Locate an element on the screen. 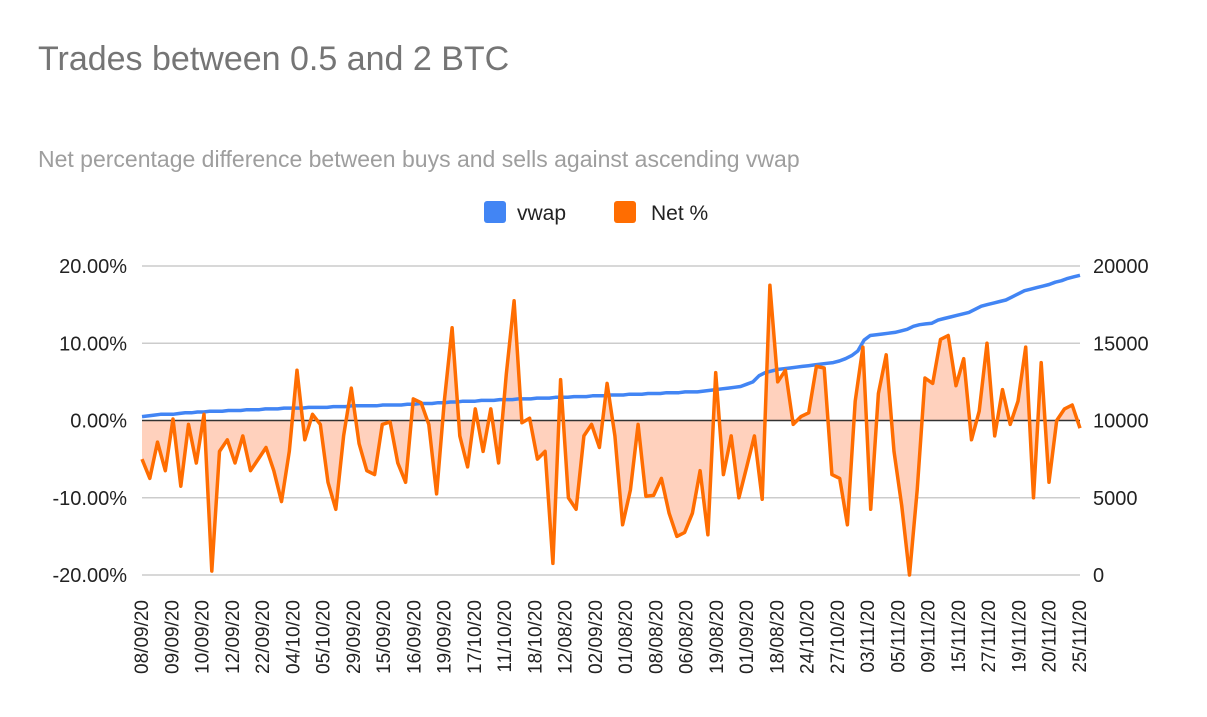 Image resolution: width=1207 pixels, height=717 pixels. chart-title: Trades between 0.5 and 2 BTC is located at coordinates (273, 59).